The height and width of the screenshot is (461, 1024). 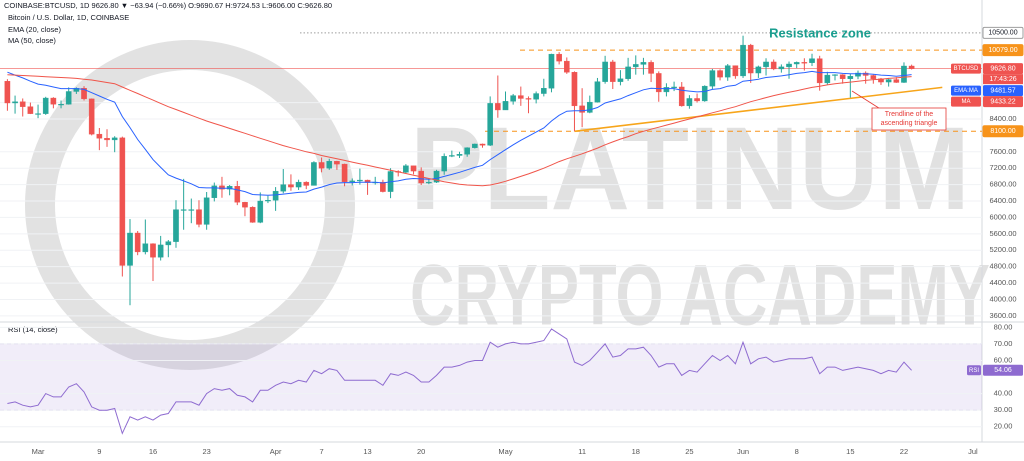 I want to click on trendline-label: ascending triangle, so click(x=909, y=123).